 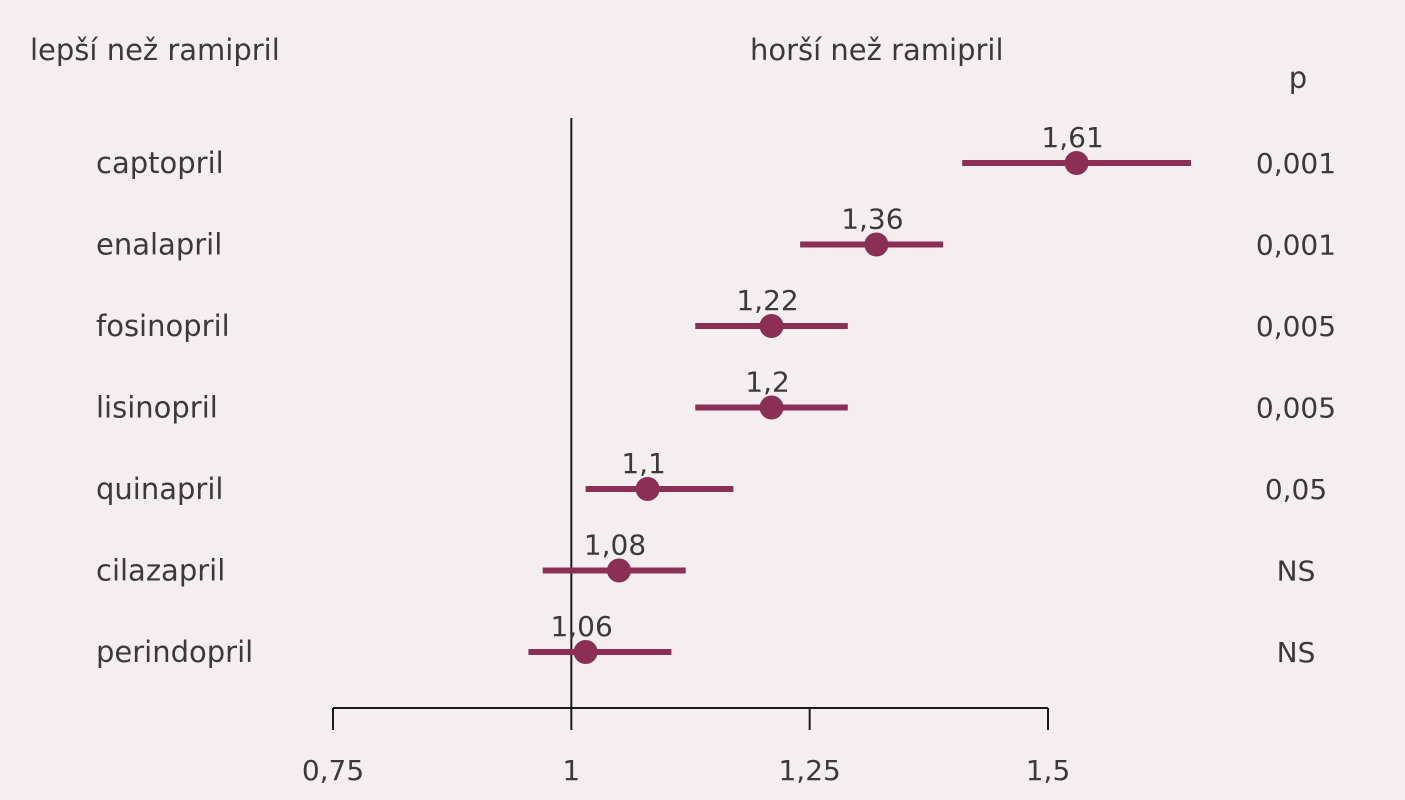 I want to click on p-value: 0,05, so click(x=1296, y=489).